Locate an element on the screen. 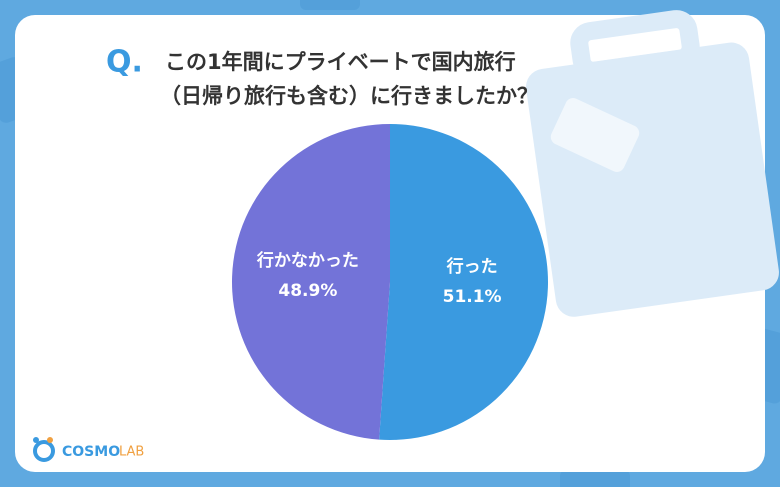 The height and width of the screenshot is (491, 780). logo-text: LAB is located at coordinates (131, 452).